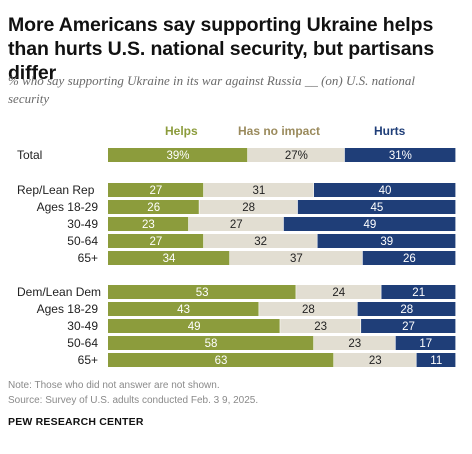 The height and width of the screenshot is (454, 472). I want to click on data-label-hurts: 17, so click(425, 344).